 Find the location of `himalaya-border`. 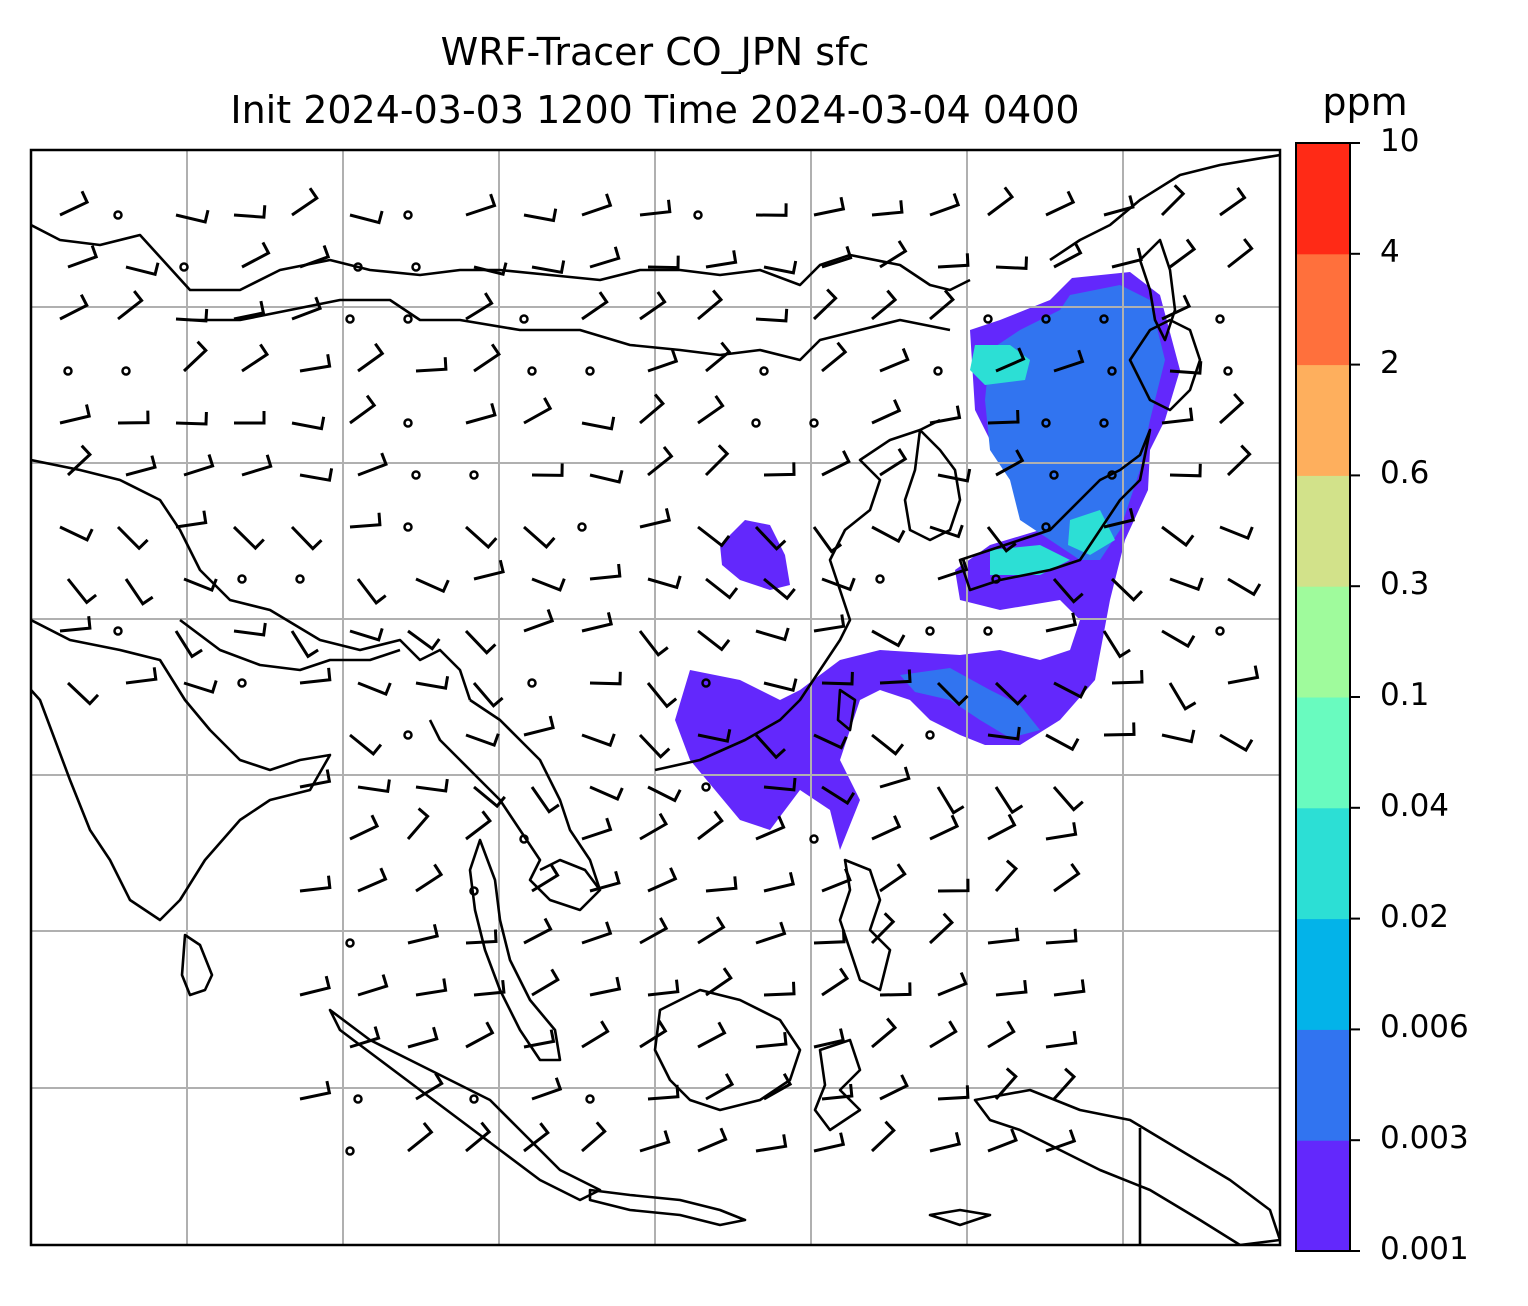

himalaya-border is located at coordinates (290, 645).